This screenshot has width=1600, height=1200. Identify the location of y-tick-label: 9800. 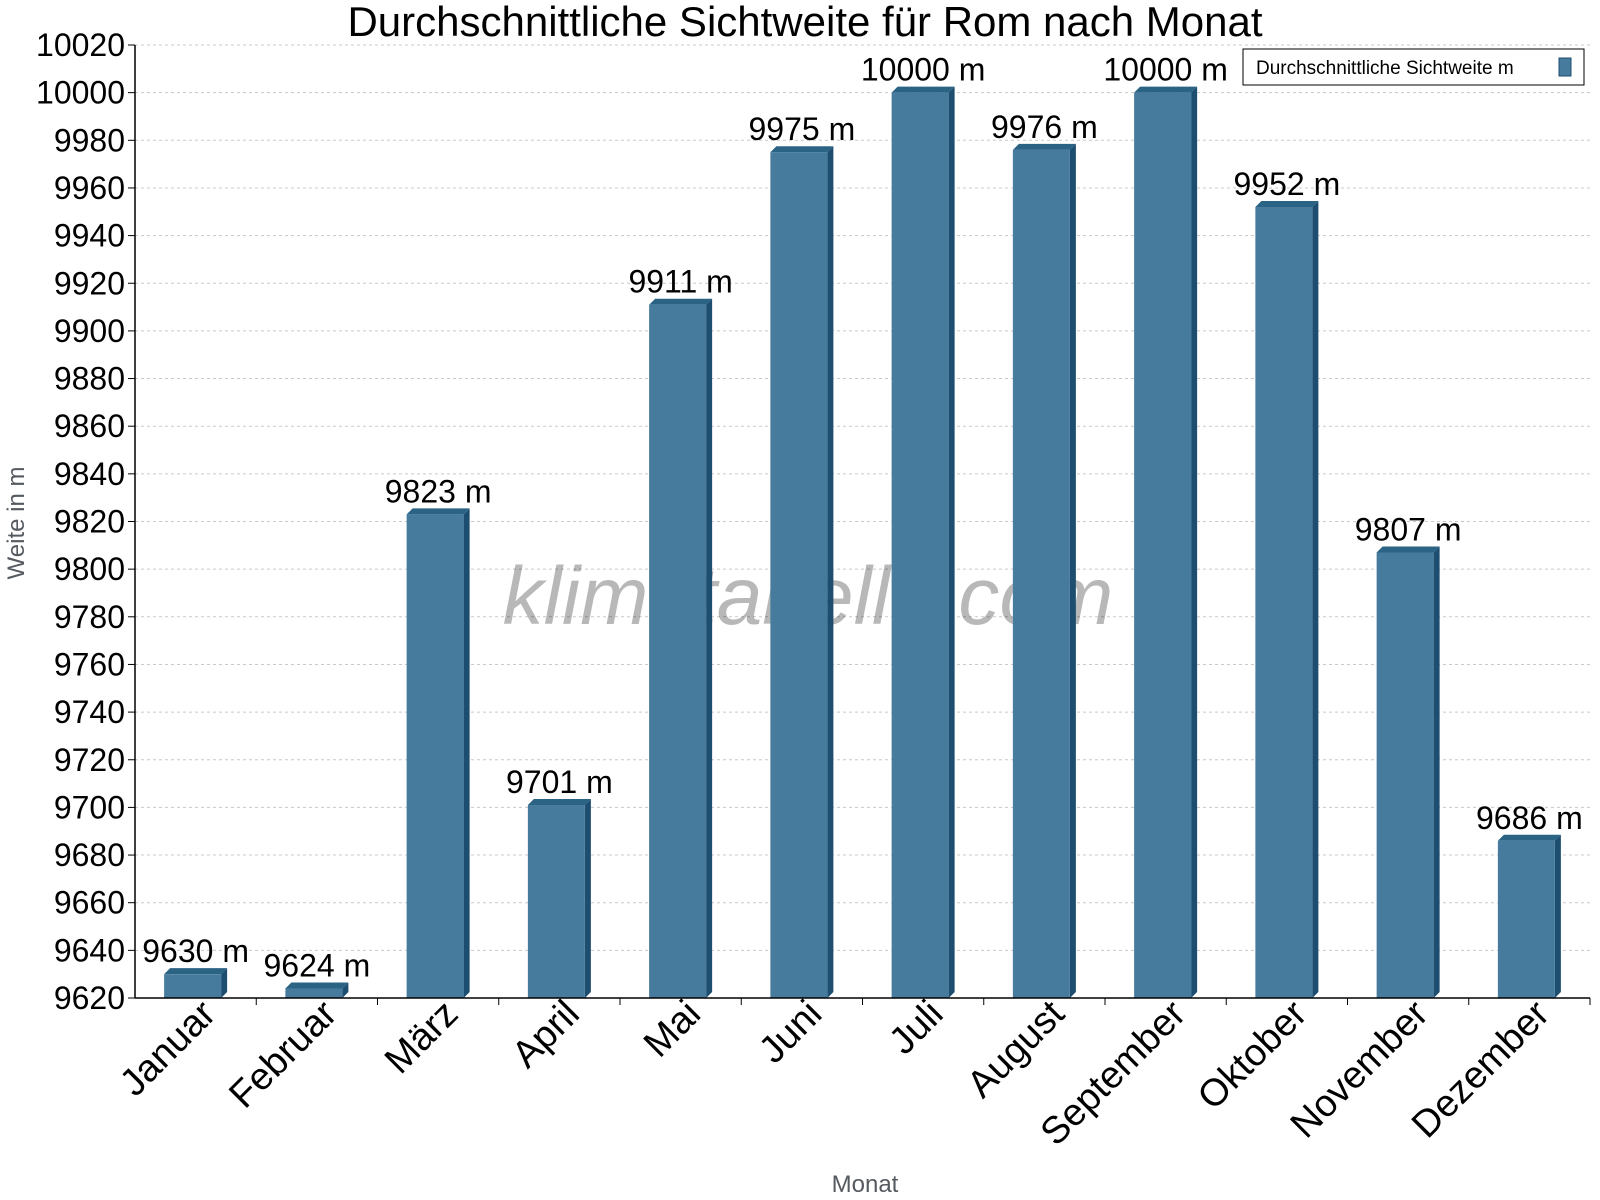
(89, 569).